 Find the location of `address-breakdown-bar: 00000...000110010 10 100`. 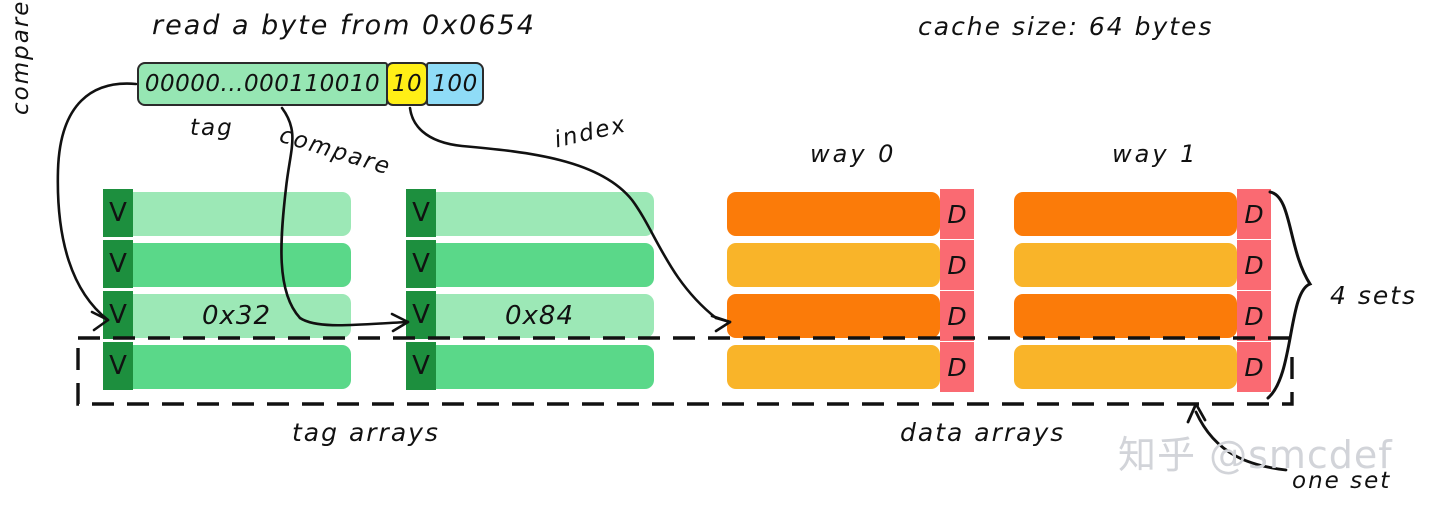

address-breakdown-bar: 00000...000110010 10 100 is located at coordinates (310, 84).